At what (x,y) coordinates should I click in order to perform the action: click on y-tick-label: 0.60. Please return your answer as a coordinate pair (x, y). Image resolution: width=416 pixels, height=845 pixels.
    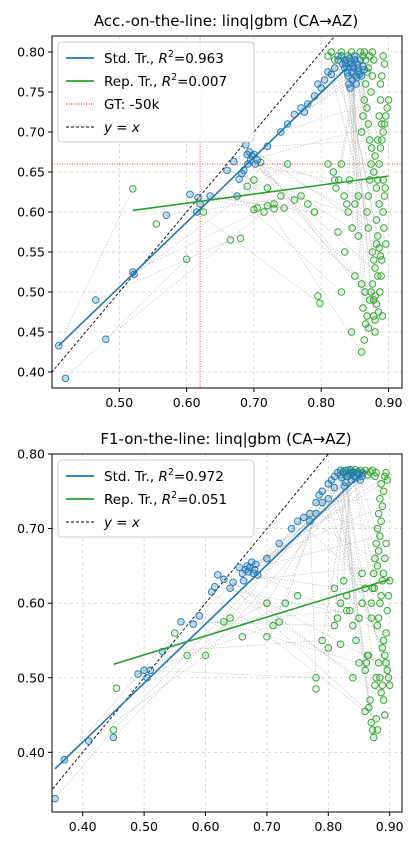
    Looking at the image, I should click on (31, 603).